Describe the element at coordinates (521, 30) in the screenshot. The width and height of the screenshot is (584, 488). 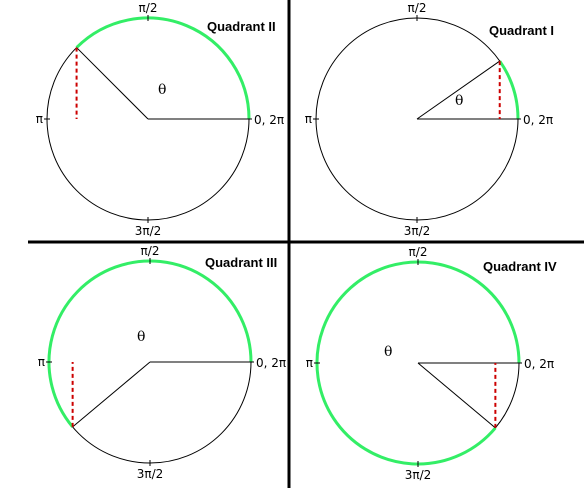
I see `quadrant-title: Quadrant I` at that location.